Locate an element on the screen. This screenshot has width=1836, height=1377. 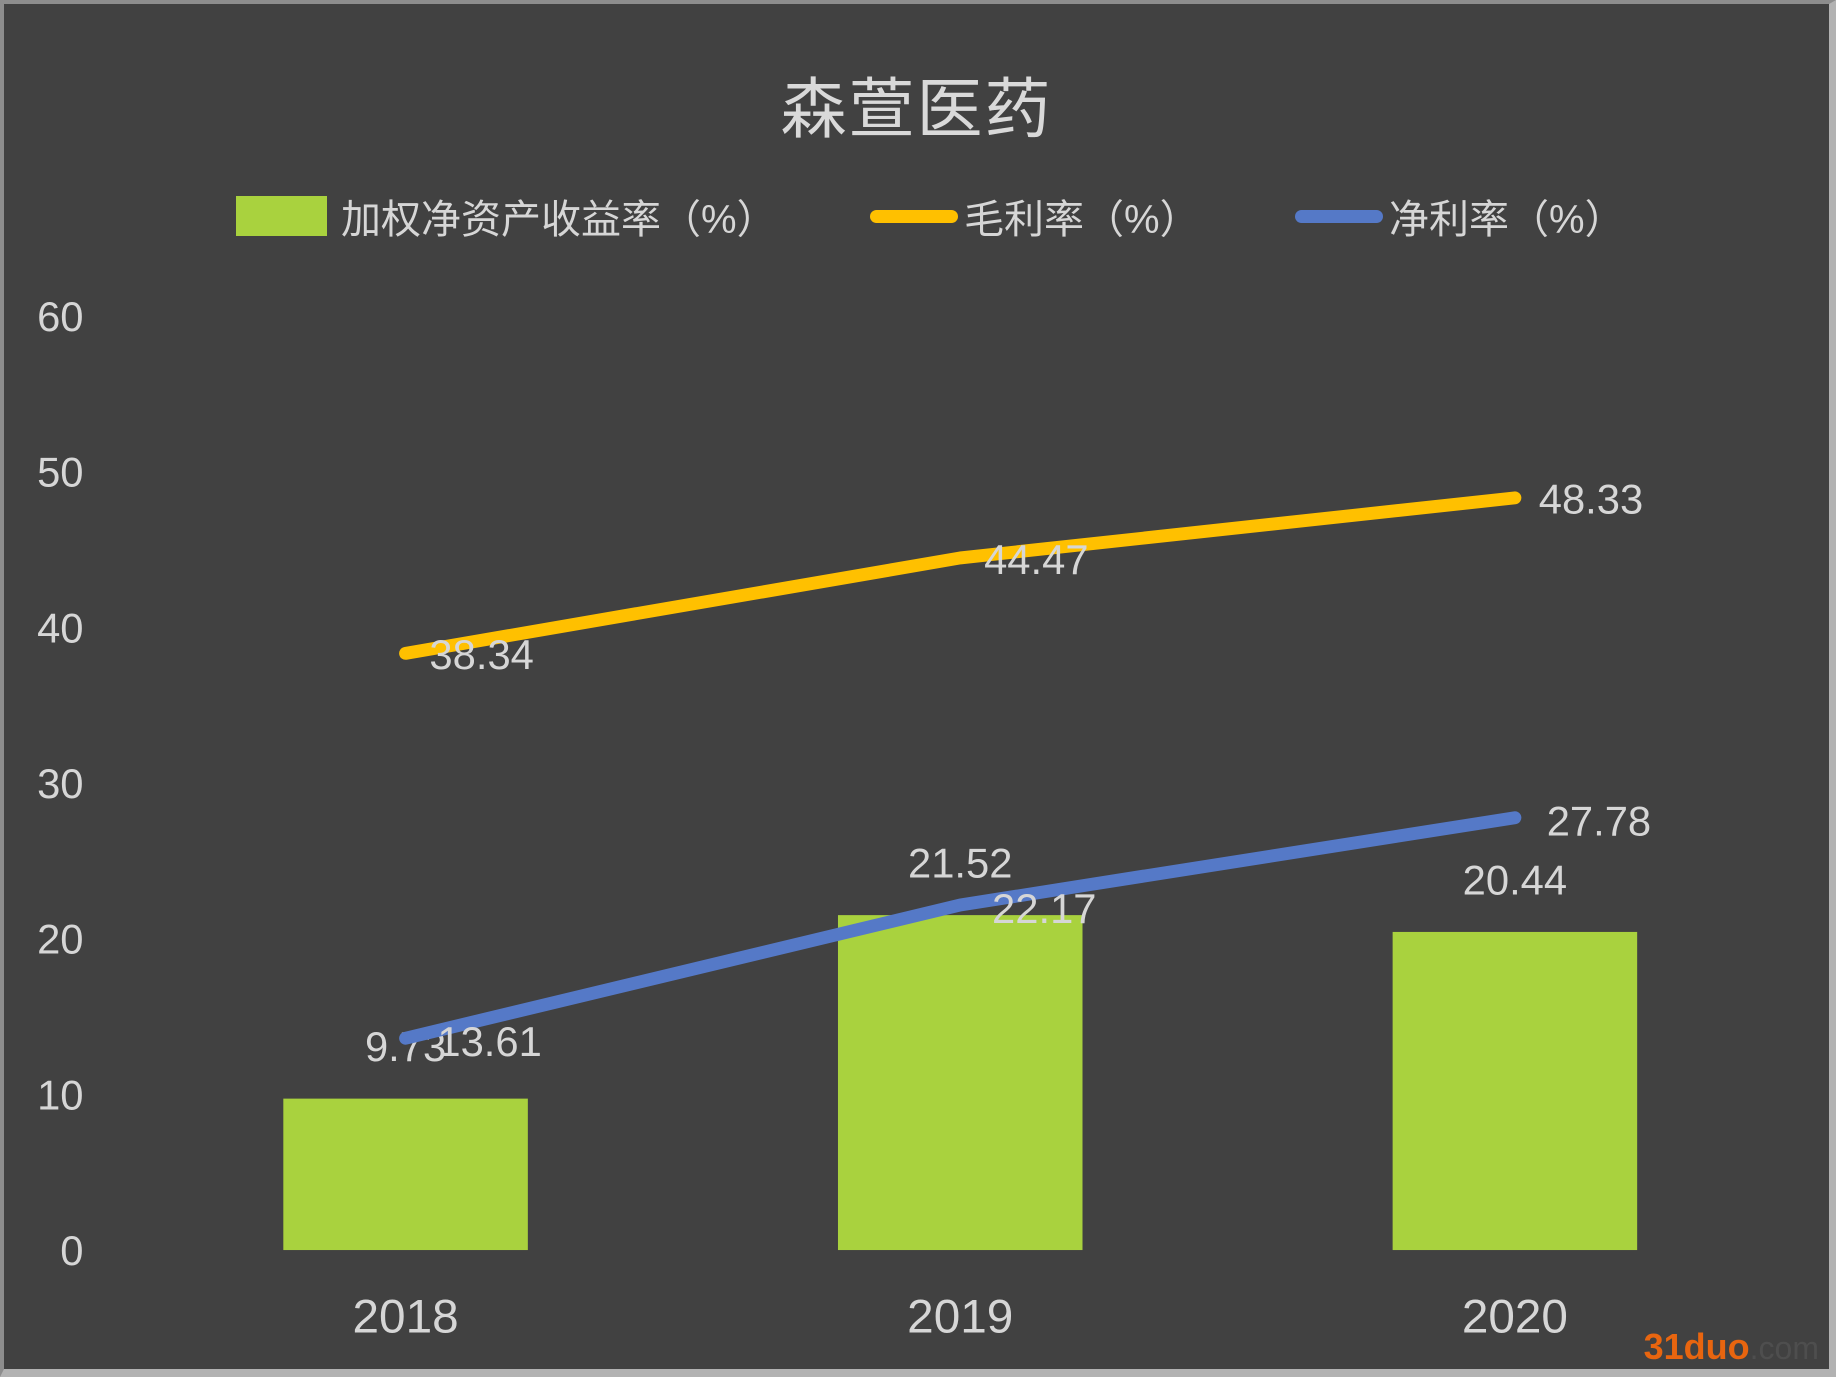
legend-label-weighted-roe: 加权净资产收益率（%） is located at coordinates (559, 220).